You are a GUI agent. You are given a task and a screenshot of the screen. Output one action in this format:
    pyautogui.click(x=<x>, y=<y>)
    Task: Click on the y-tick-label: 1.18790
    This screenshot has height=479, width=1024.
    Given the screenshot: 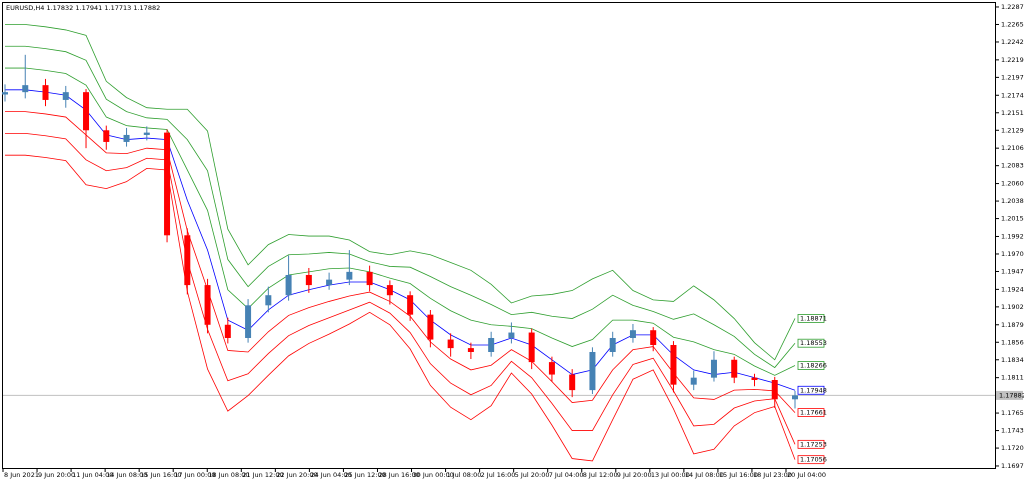 What is the action you would take?
    pyautogui.click(x=1012, y=325)
    